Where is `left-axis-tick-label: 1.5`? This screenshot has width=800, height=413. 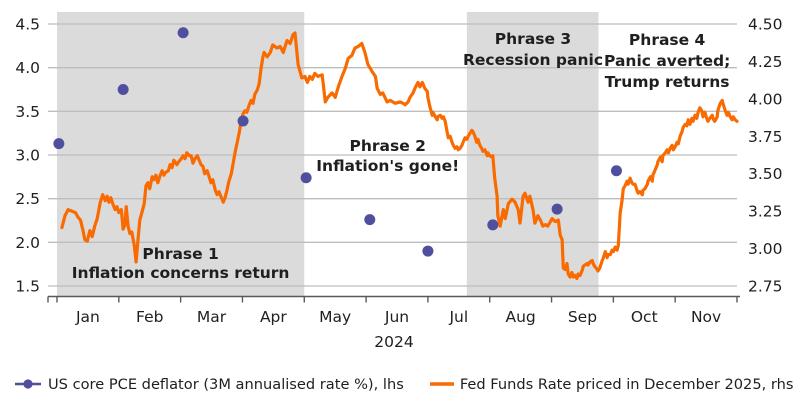 left-axis-tick-label: 1.5 is located at coordinates (27, 287).